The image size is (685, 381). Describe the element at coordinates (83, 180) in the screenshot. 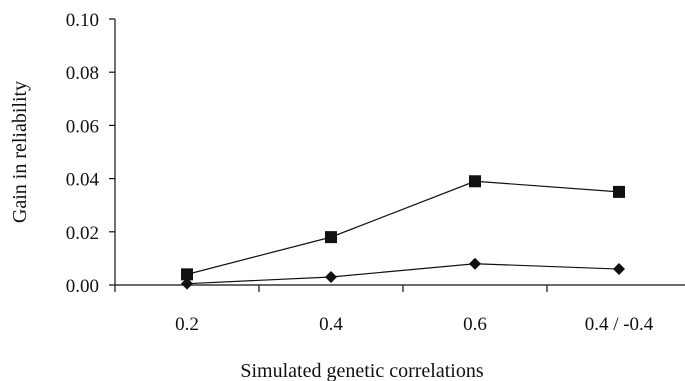

I see `y-tick-label: 0.04` at that location.